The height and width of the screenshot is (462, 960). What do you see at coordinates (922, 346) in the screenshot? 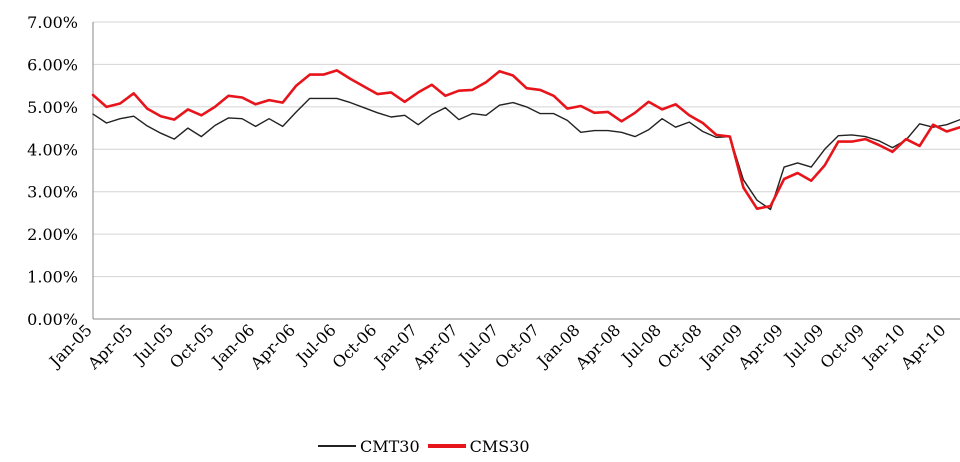
I see `x-tick-label: Apr-10` at bounding box center [922, 346].